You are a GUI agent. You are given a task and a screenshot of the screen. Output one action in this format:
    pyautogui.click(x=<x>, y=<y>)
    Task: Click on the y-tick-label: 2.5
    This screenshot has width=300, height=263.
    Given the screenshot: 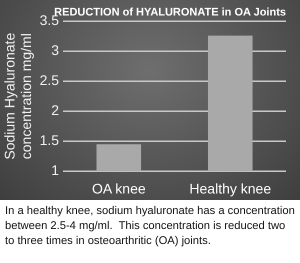 What is the action you would take?
    pyautogui.click(x=50, y=80)
    